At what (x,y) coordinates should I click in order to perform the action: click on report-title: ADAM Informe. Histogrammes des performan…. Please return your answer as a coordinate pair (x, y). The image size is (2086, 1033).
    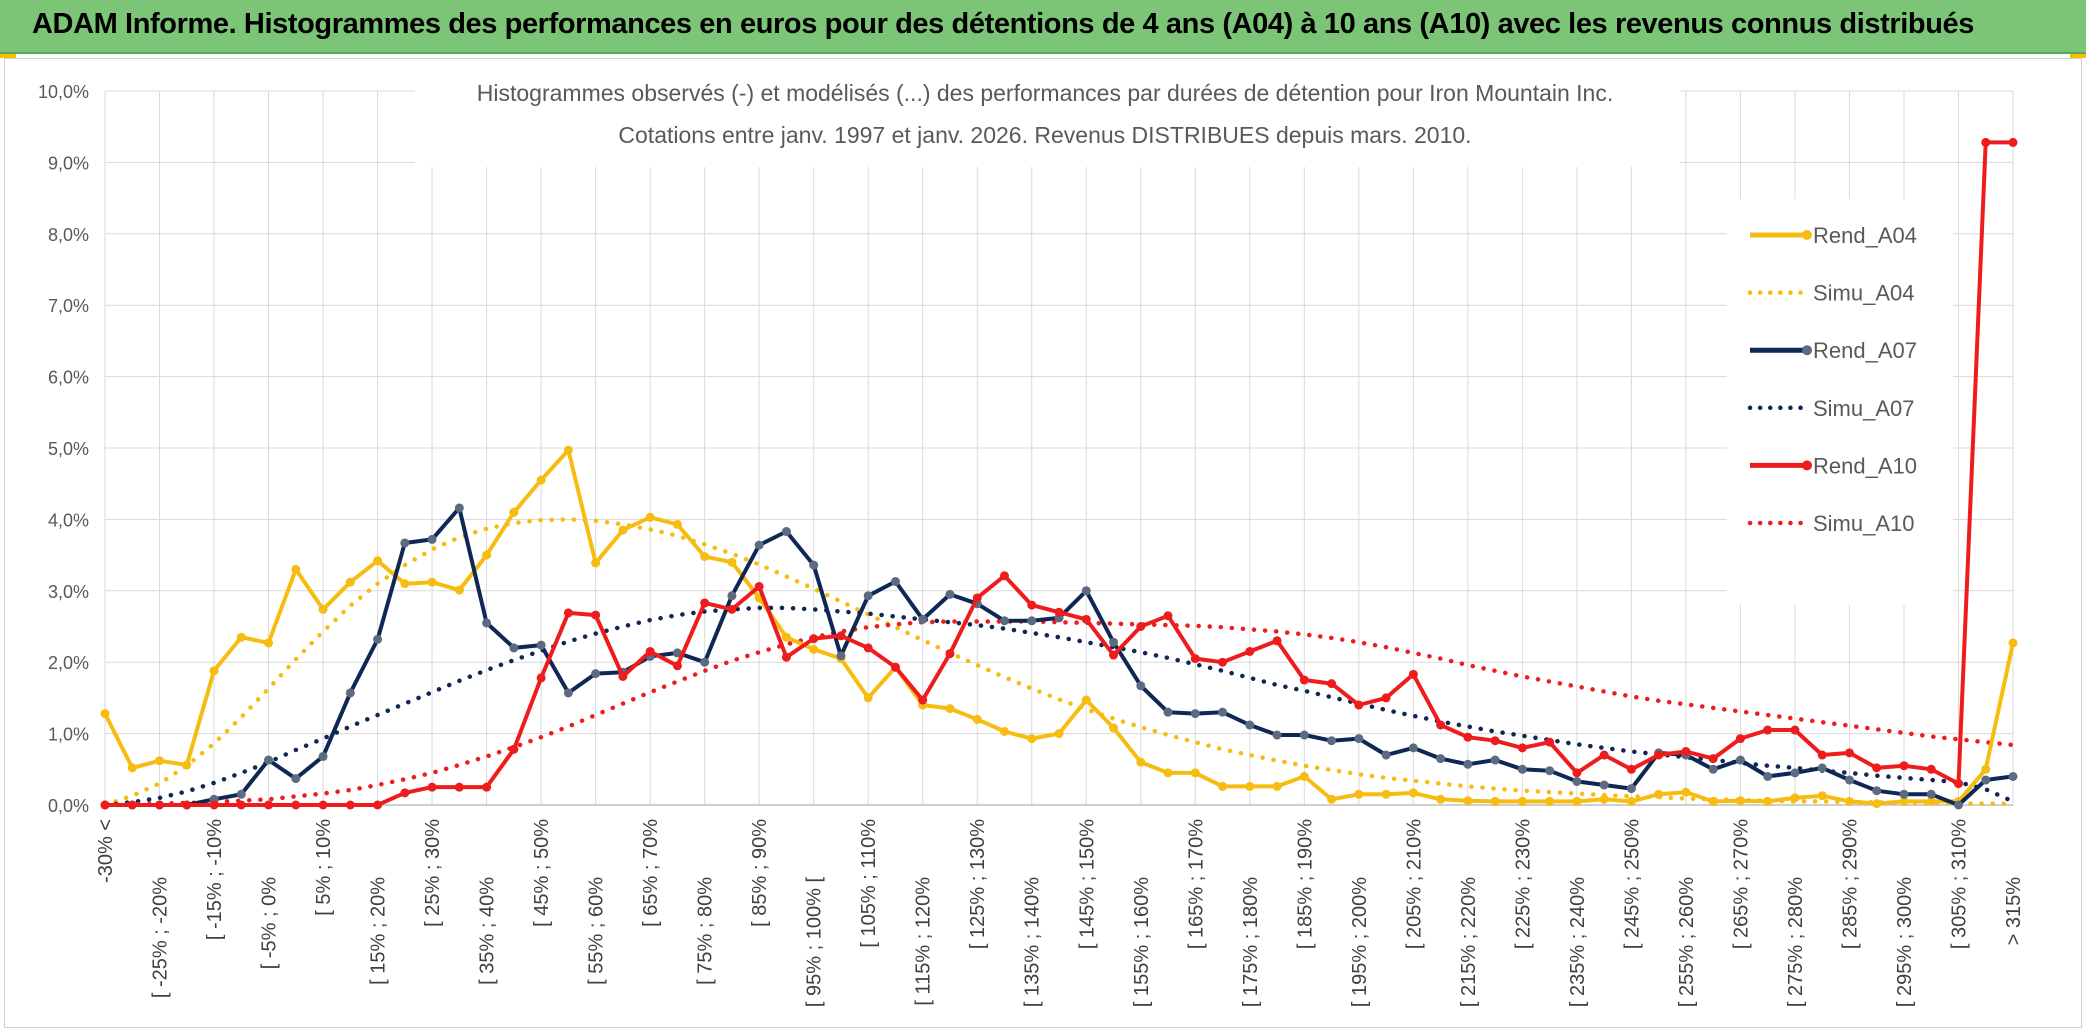
    Looking at the image, I should click on (1003, 24).